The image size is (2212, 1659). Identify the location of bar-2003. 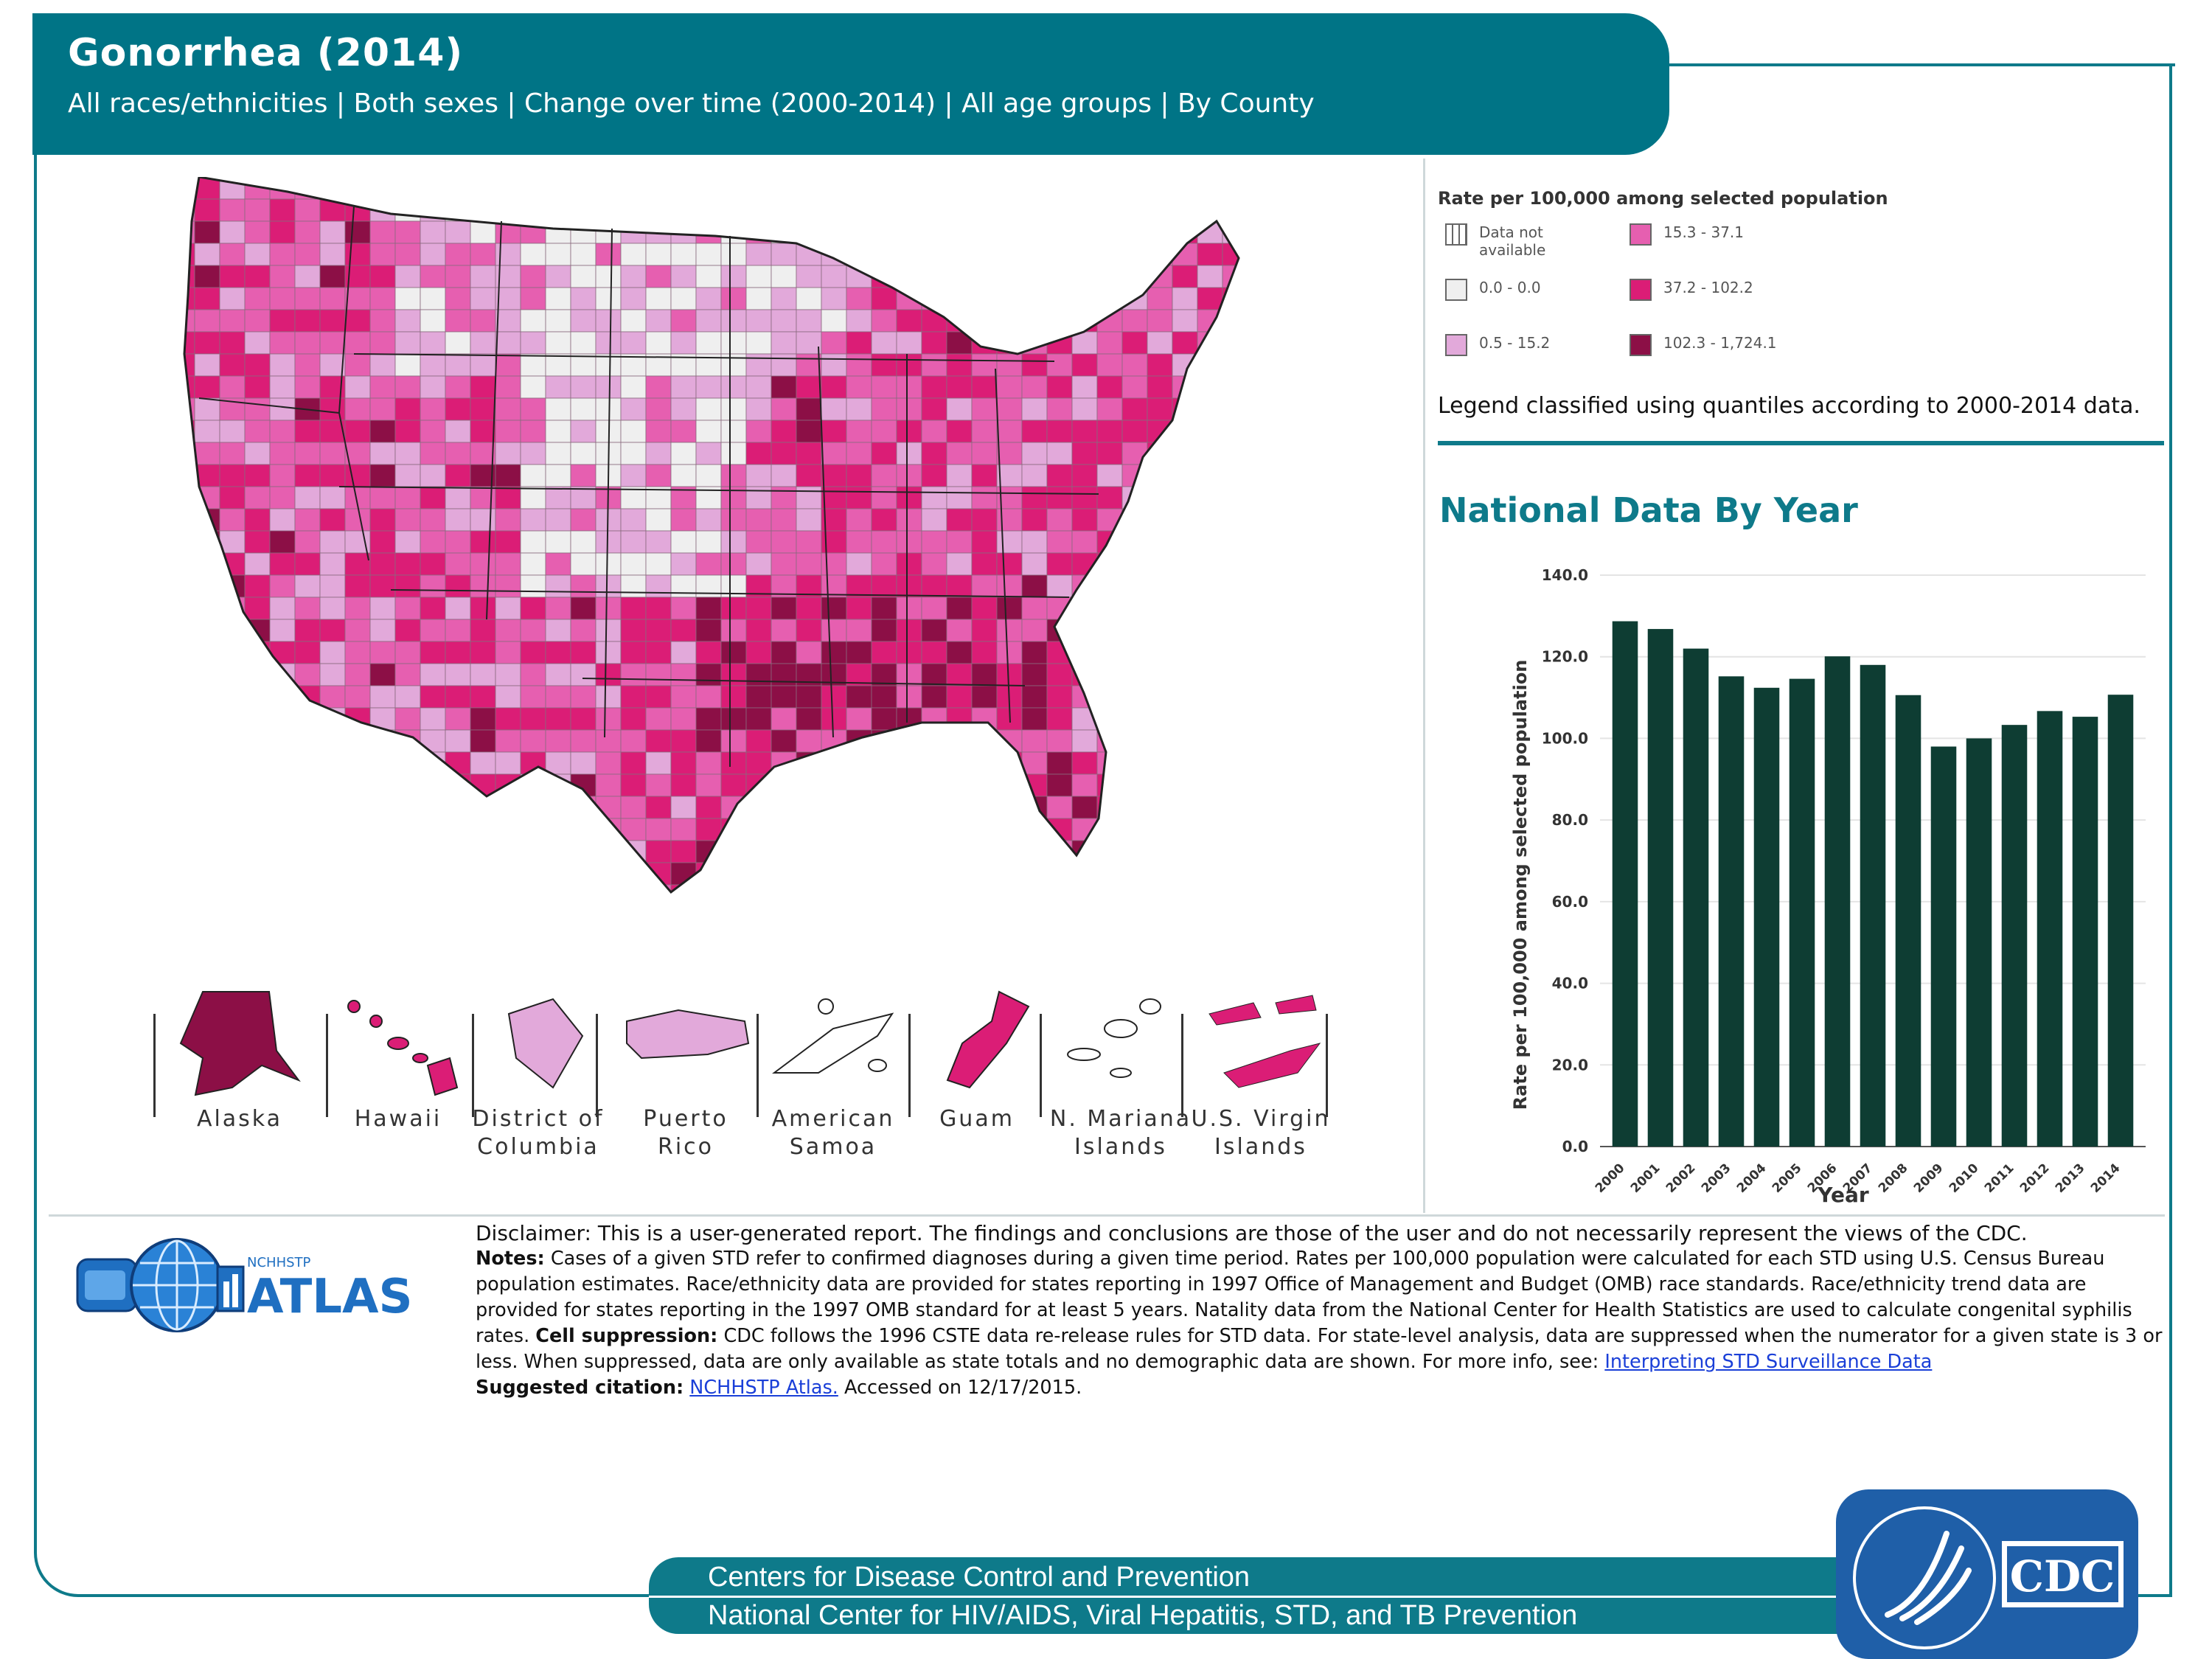
(1731, 911).